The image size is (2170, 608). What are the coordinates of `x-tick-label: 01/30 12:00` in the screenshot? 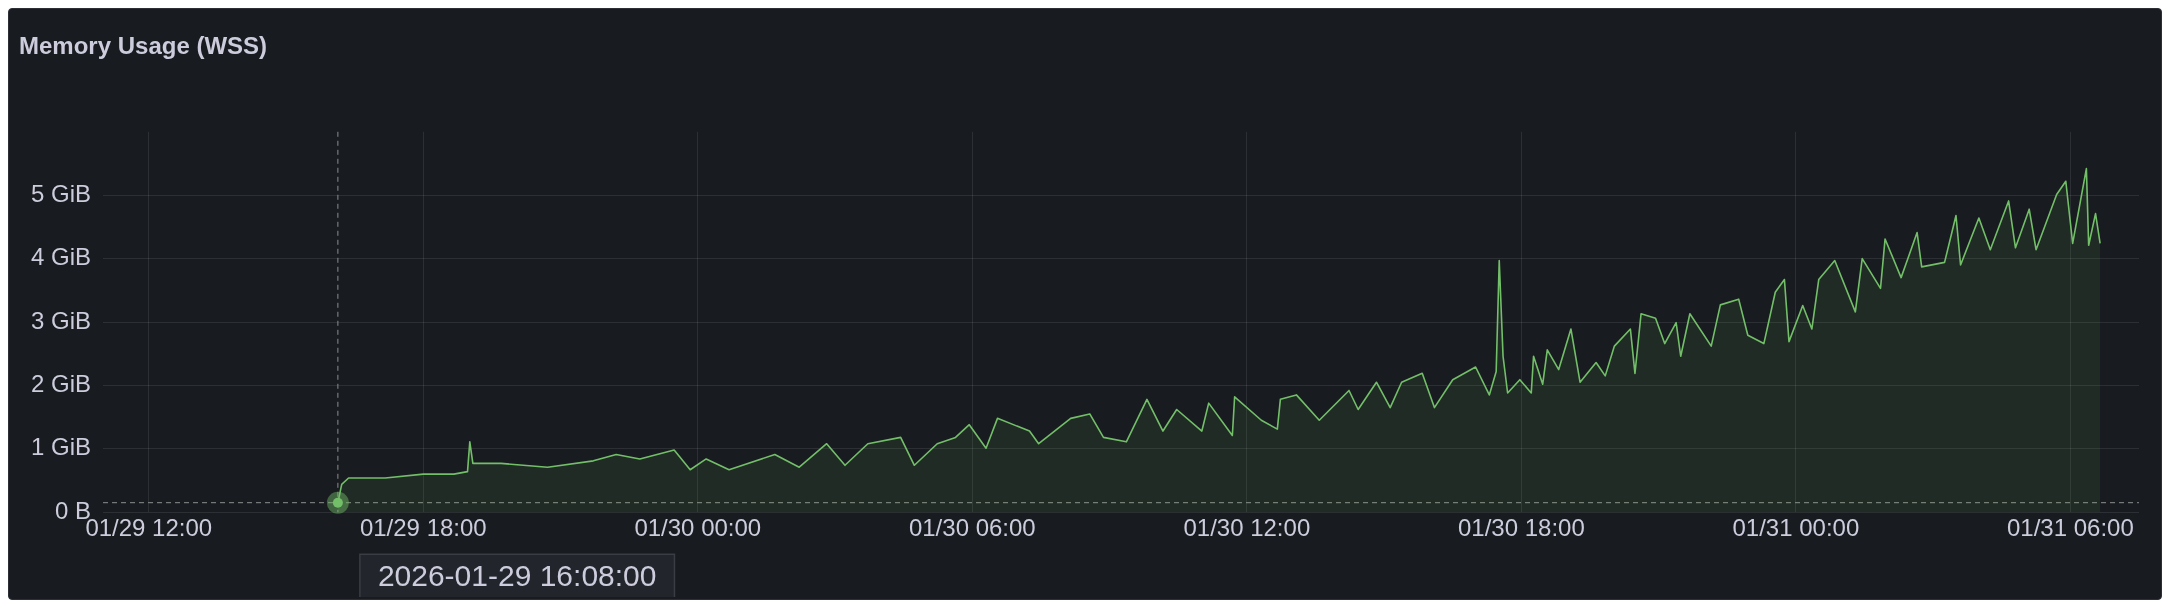 It's located at (1247, 528).